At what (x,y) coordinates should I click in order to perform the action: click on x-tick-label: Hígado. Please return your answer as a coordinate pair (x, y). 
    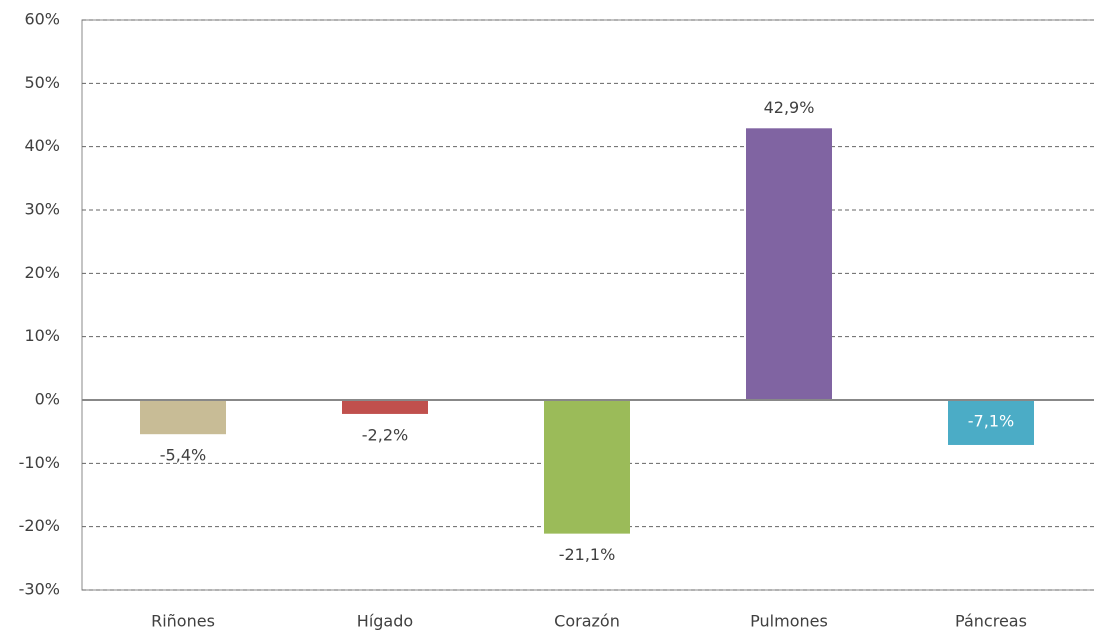
    Looking at the image, I should click on (385, 621).